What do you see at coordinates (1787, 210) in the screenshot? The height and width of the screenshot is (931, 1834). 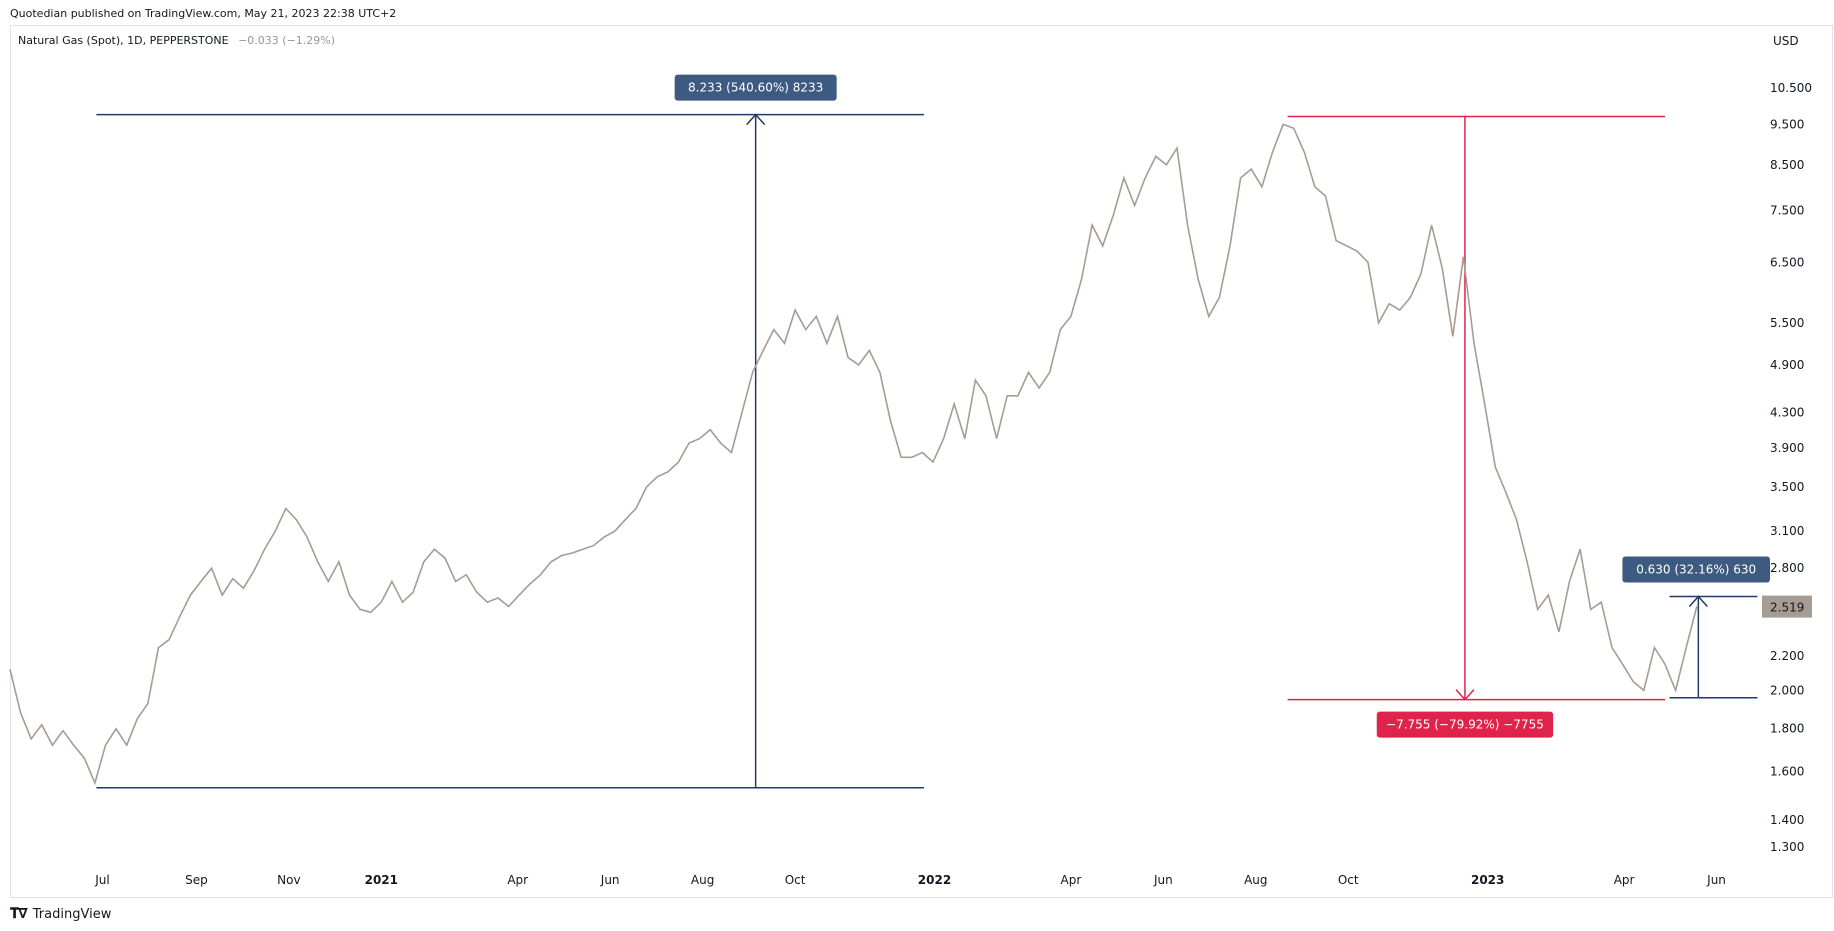 I see `y-tick-label: 7.500` at bounding box center [1787, 210].